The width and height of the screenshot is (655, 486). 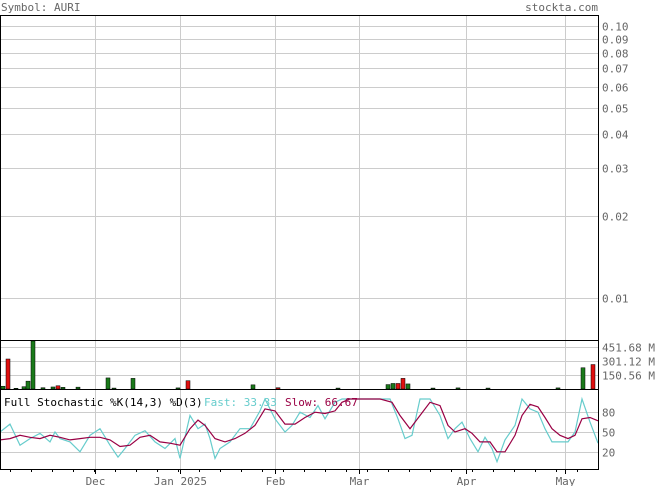 What do you see at coordinates (615, 40) in the screenshot?
I see `price-tick-label: 0.09` at bounding box center [615, 40].